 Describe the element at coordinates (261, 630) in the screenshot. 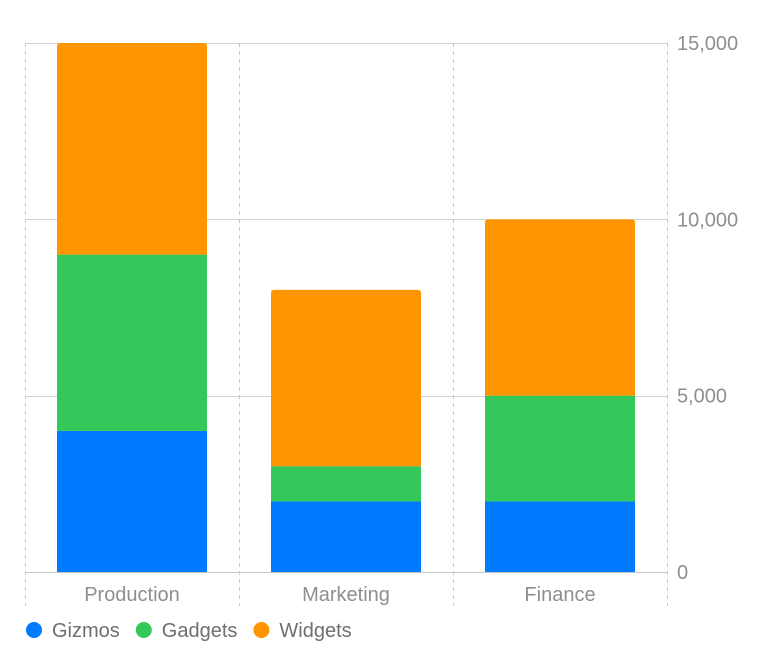

I see `legend-swatch-widgets` at that location.